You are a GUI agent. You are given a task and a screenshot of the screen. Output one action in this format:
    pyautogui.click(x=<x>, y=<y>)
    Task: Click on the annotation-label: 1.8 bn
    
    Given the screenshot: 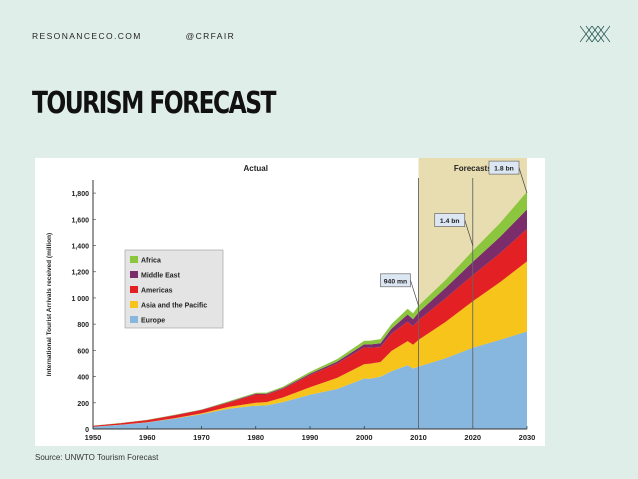 What is the action you would take?
    pyautogui.click(x=504, y=169)
    